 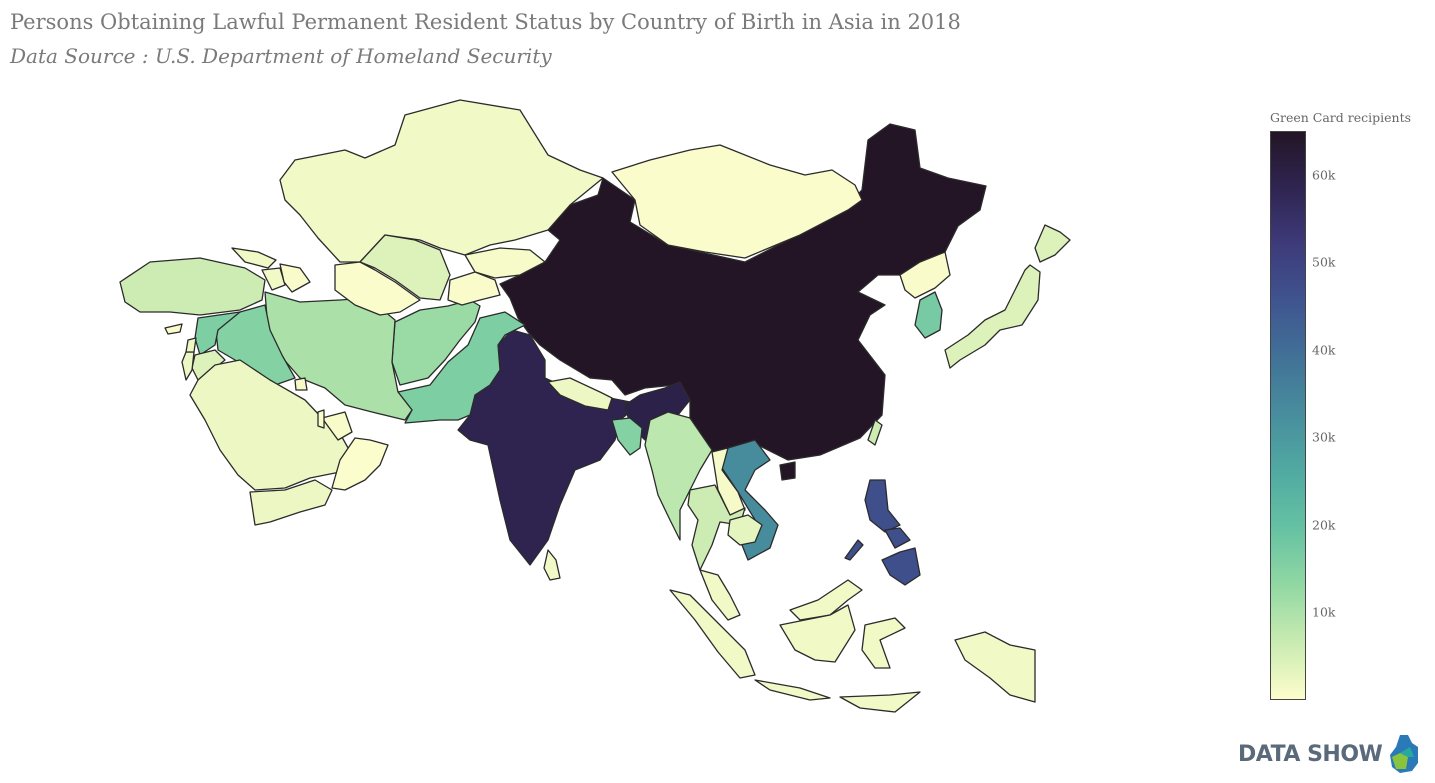 I want to click on country-pakistan, so click(x=461, y=367).